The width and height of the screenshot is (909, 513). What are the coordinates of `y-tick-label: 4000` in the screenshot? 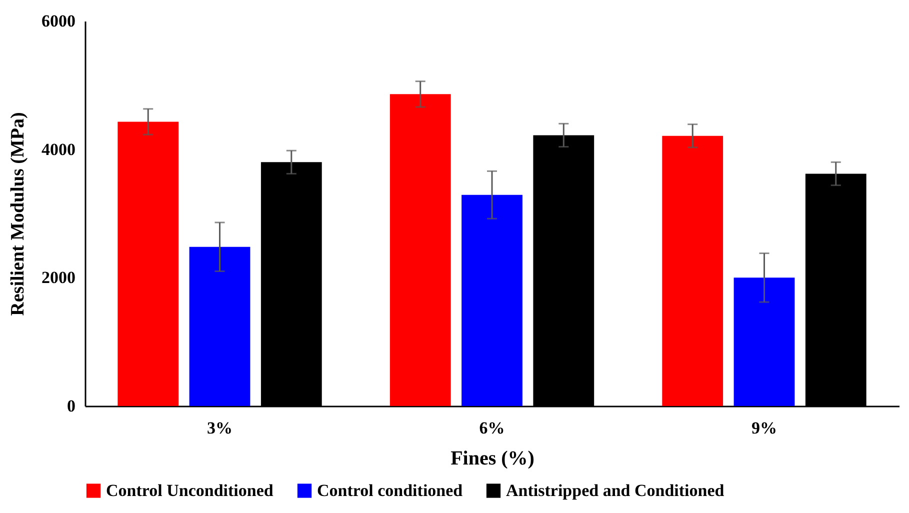 It's located at (59, 149).